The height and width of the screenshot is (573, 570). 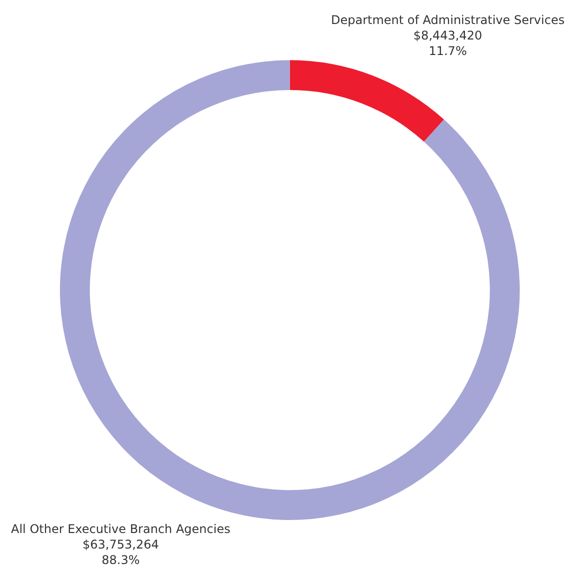 What do you see at coordinates (447, 43) in the screenshot?
I see `data-label: $8,443,420 11.7%` at bounding box center [447, 43].